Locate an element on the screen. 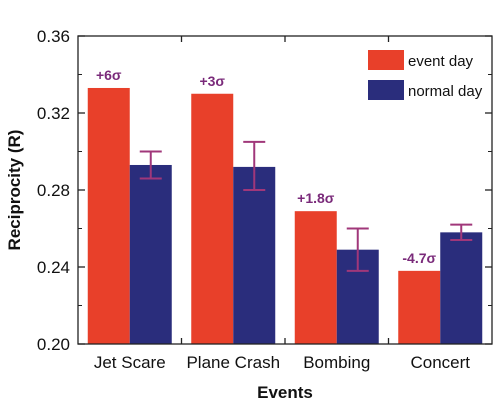 This screenshot has width=500, height=411. bar-event-day-concert is located at coordinates (419, 307).